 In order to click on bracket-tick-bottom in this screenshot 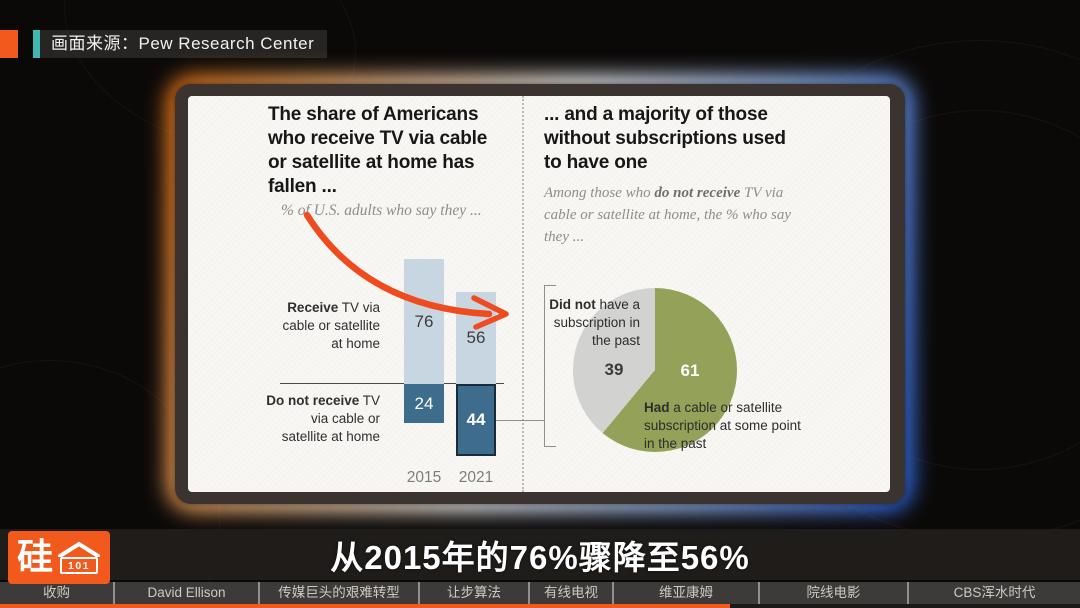, I will do `click(550, 446)`.